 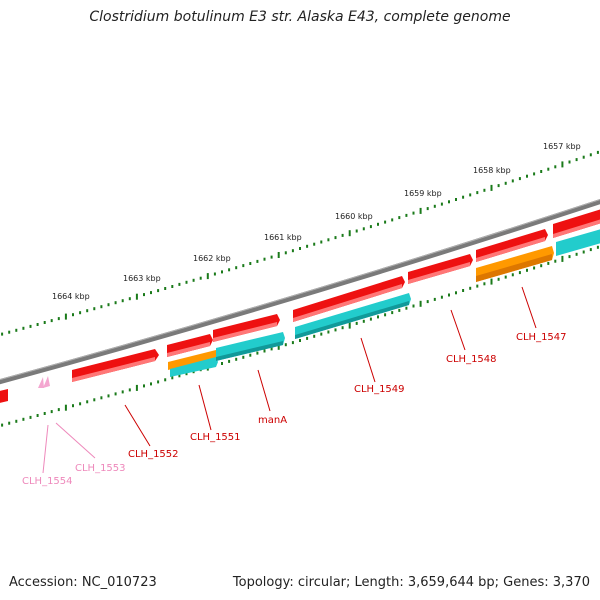 What do you see at coordinates (215, 437) in the screenshot?
I see `gene-label-CLH_1551: CLH_1551` at bounding box center [215, 437].